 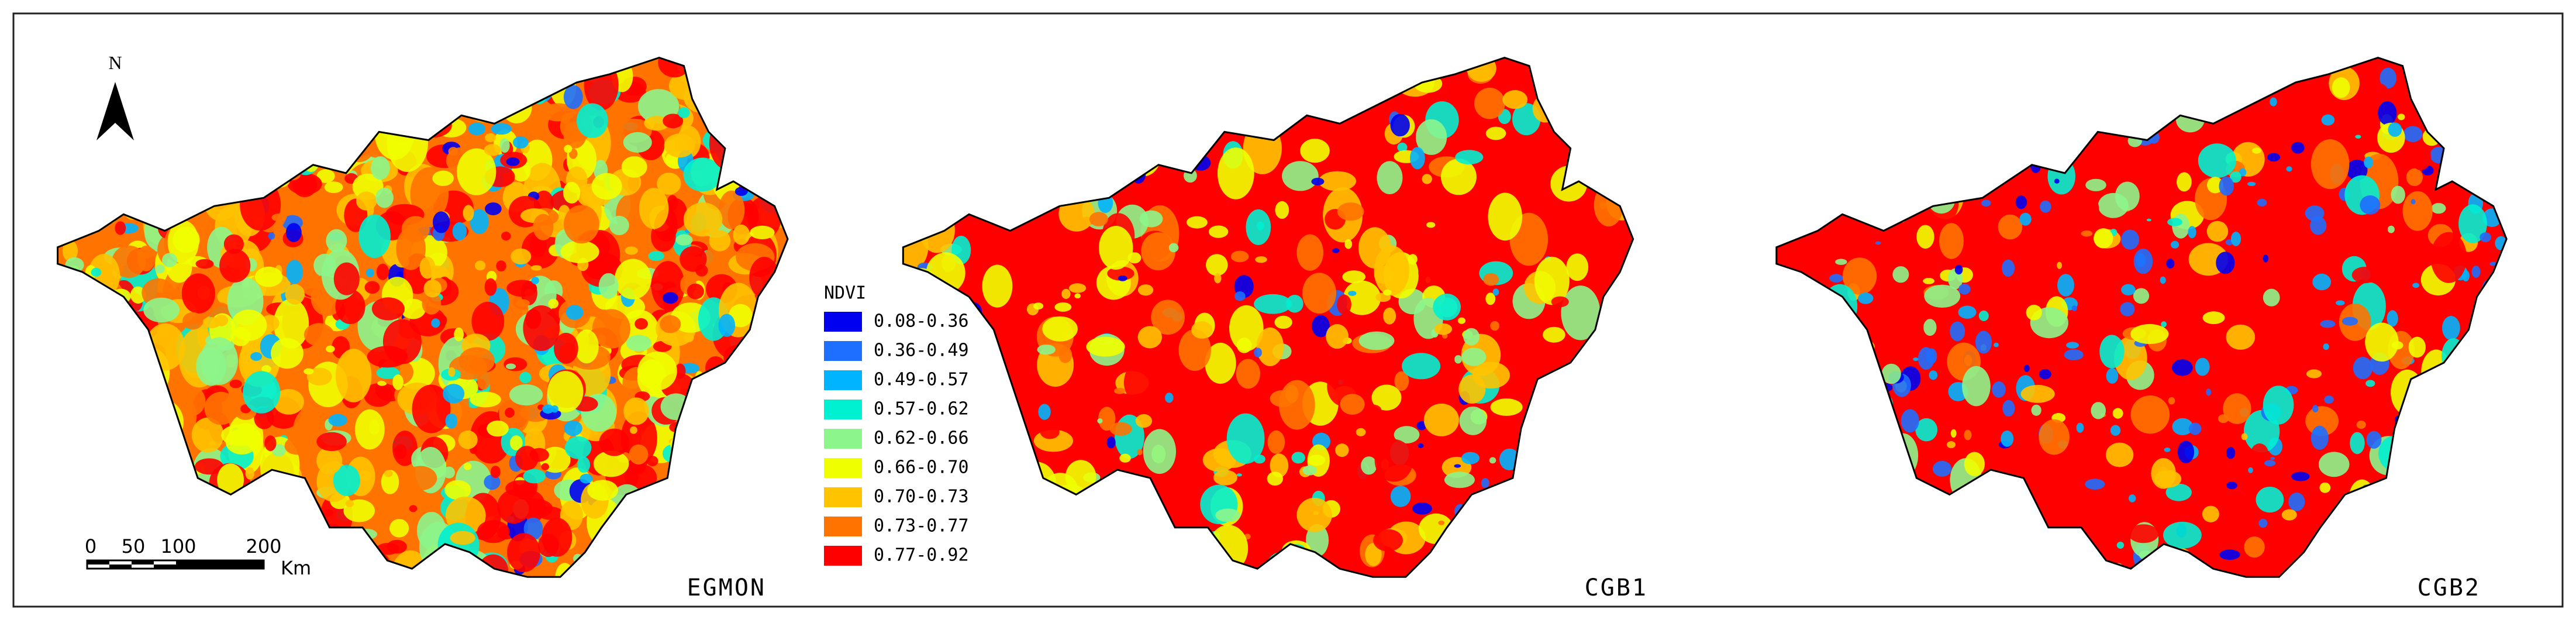 What do you see at coordinates (134, 546) in the screenshot?
I see `scale-label: 50` at bounding box center [134, 546].